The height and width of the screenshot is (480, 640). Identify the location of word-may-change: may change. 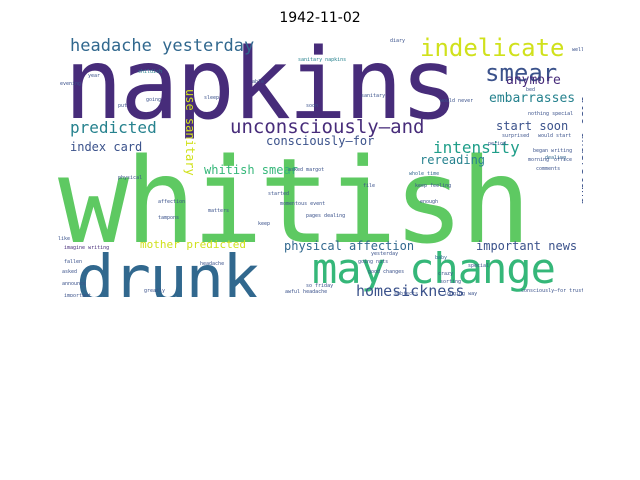
(434, 268).